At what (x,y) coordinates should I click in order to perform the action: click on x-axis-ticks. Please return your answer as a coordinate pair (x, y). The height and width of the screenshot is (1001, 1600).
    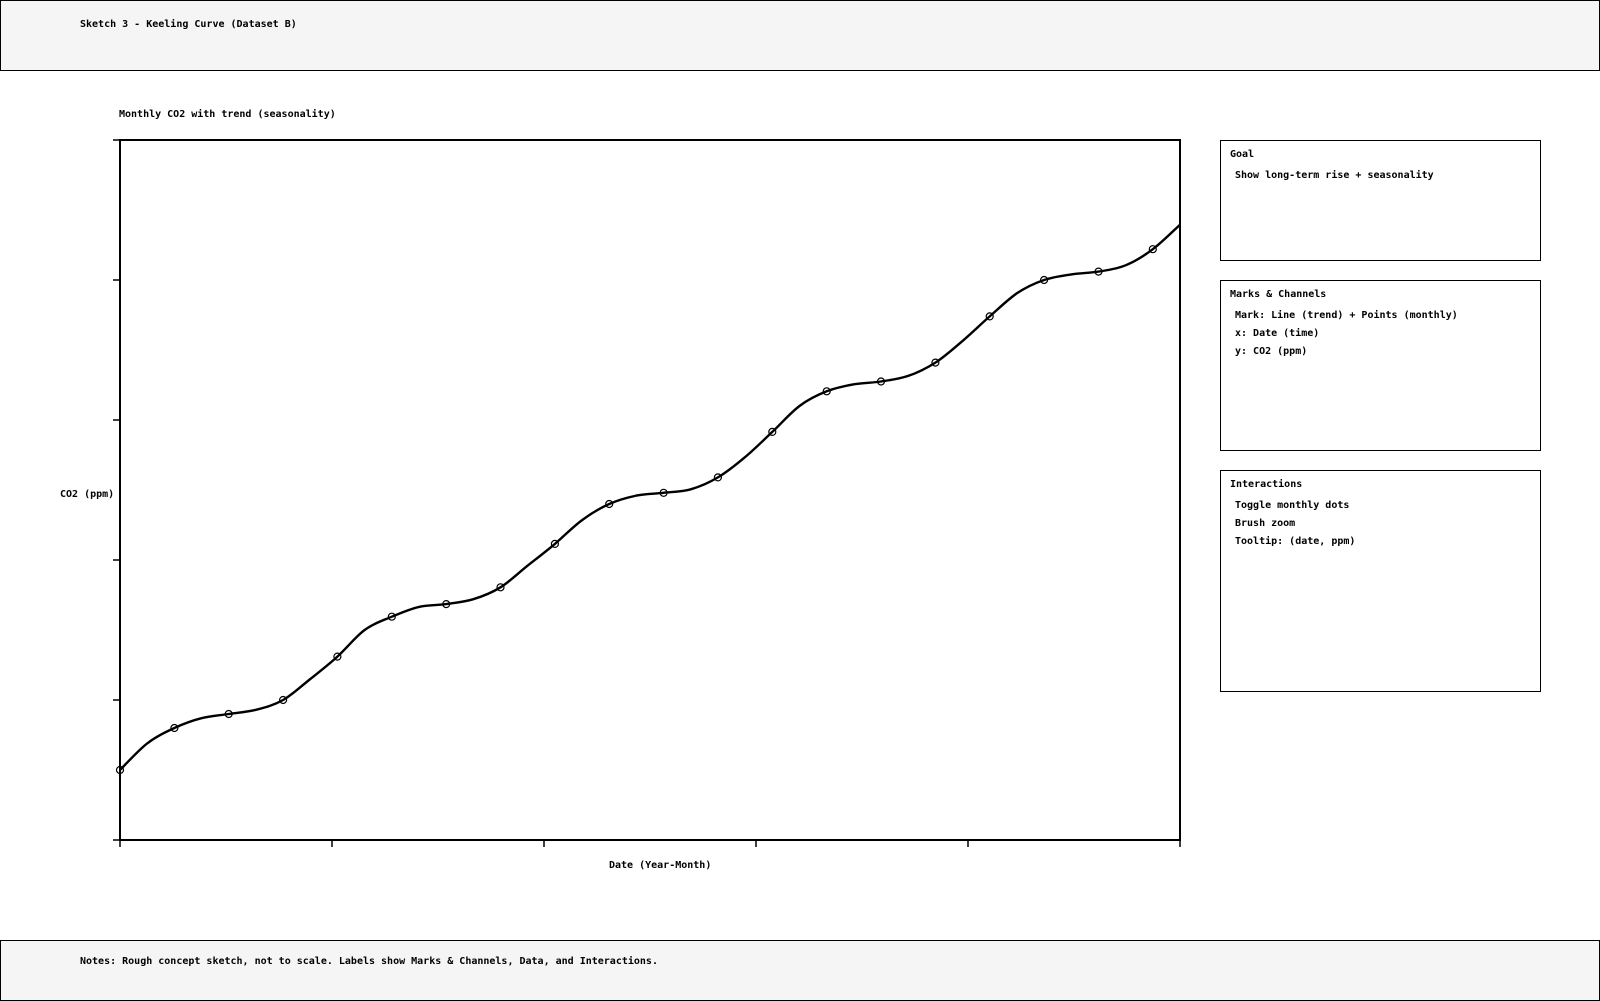
    Looking at the image, I should click on (650, 843).